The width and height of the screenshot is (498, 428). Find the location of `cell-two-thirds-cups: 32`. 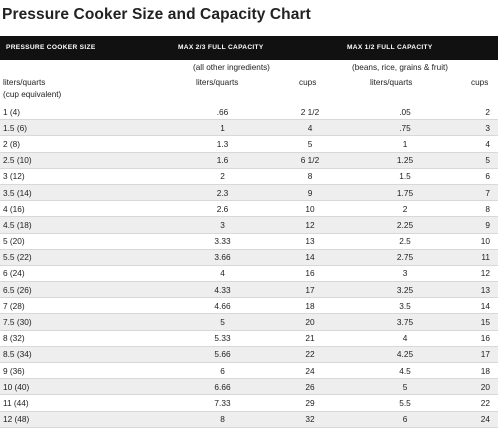

cell-two-thirds-cups: 32 is located at coordinates (310, 419).